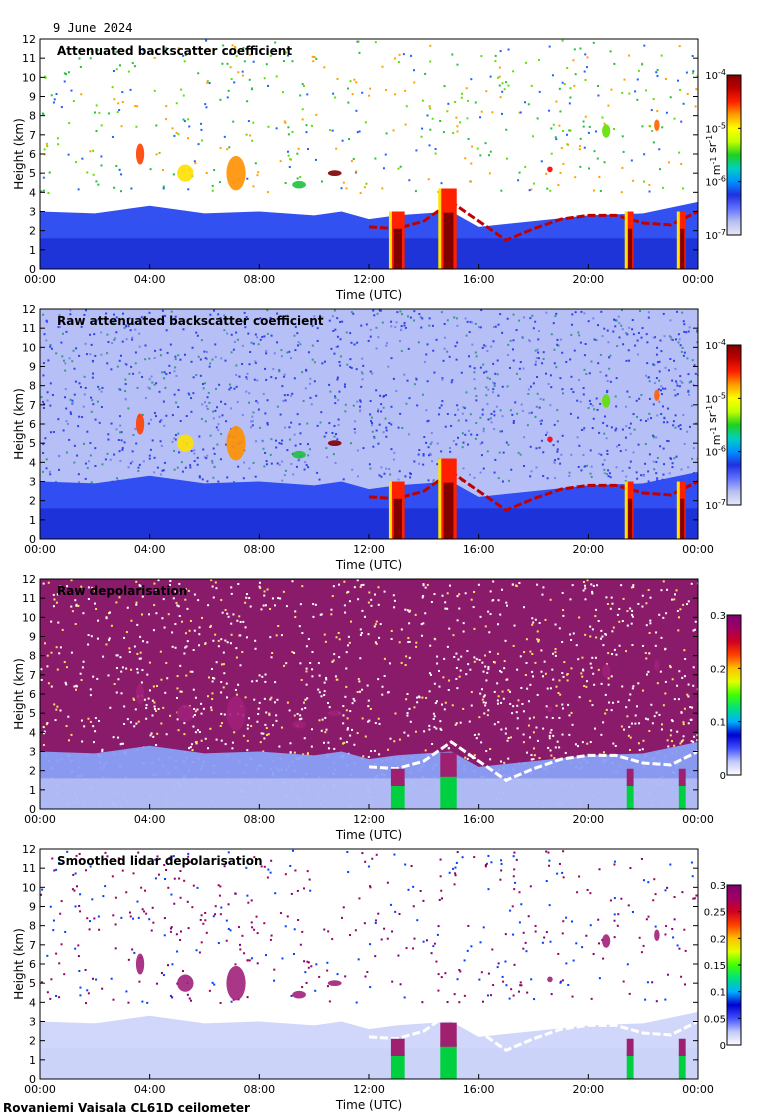 This screenshot has width=780, height=1120. I want to click on colorbar-tick-label: 10⁻⁵, so click(715, 398).